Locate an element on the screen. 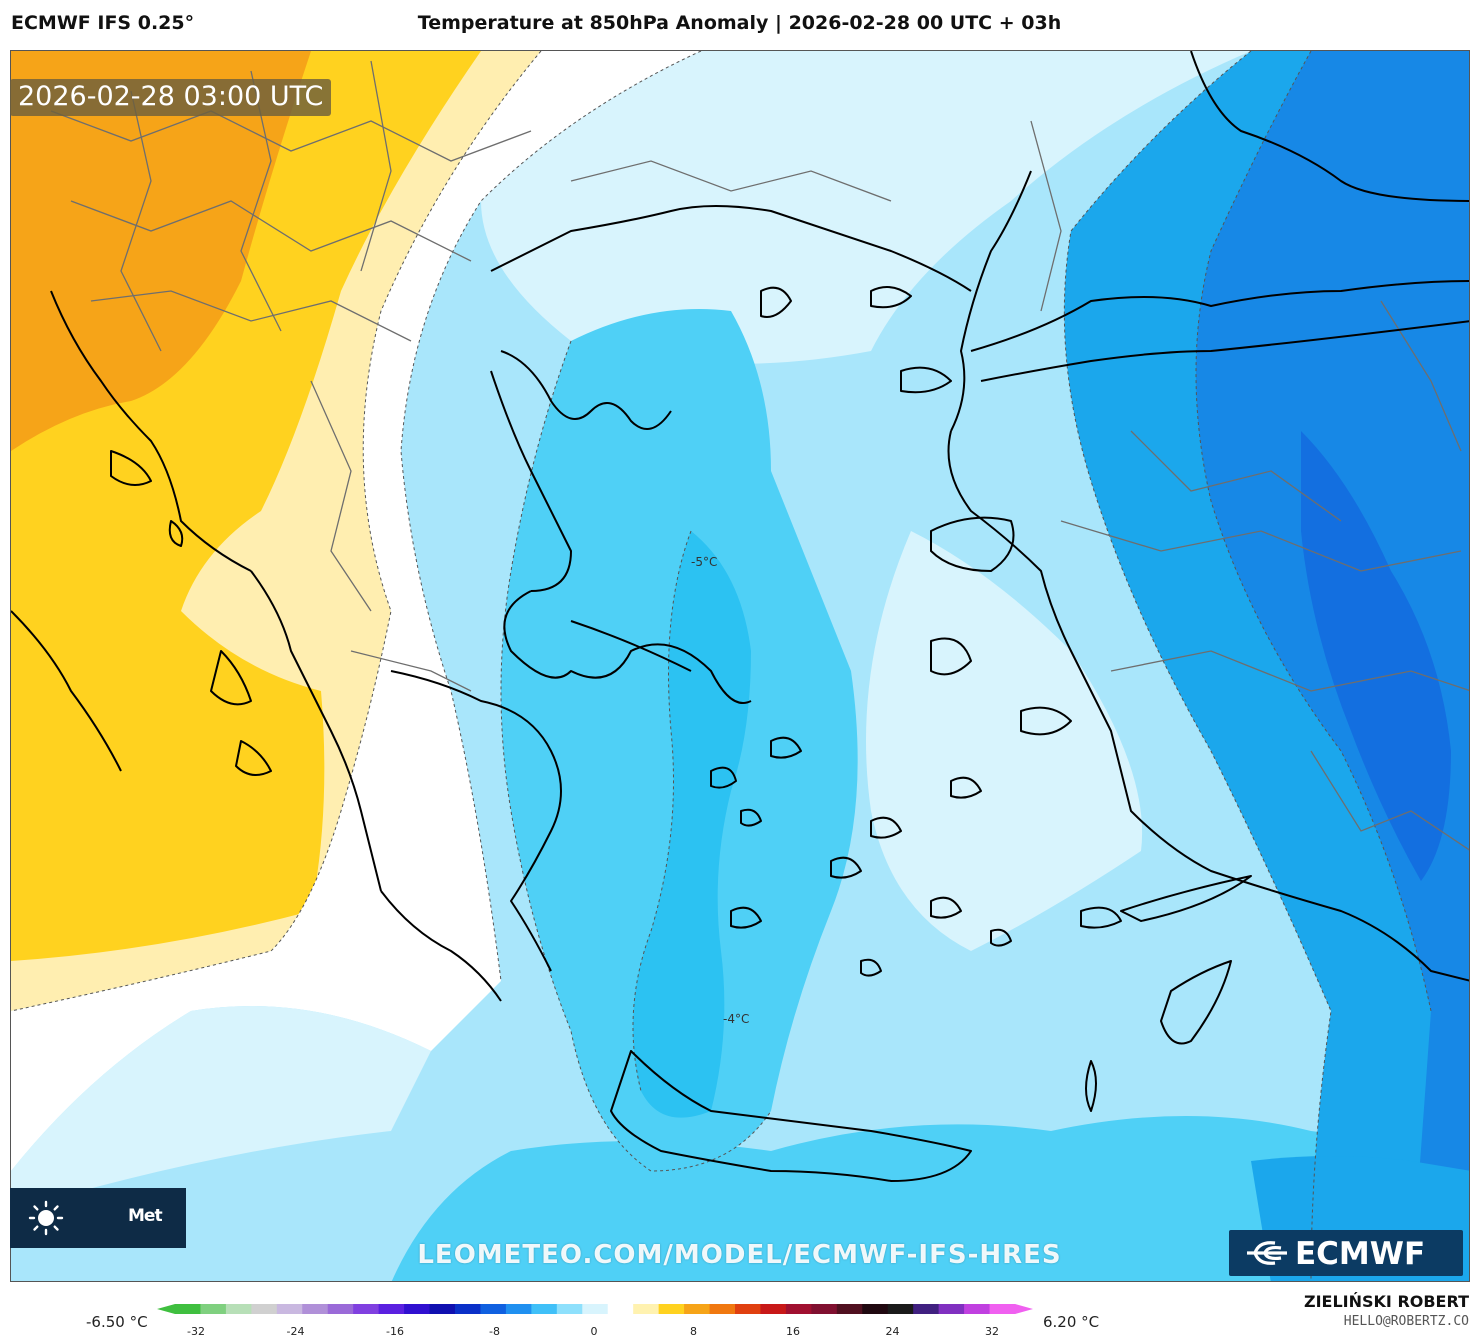 Image resolution: width=1479 pixels, height=1338 pixels. colorbar-tick-label: 16 is located at coordinates (793, 1331).